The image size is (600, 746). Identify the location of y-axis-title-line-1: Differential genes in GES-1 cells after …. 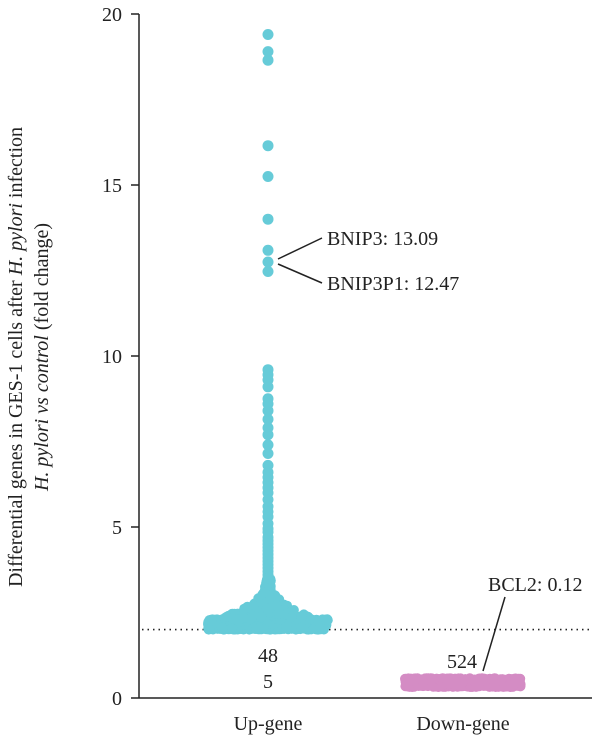
(16, 357).